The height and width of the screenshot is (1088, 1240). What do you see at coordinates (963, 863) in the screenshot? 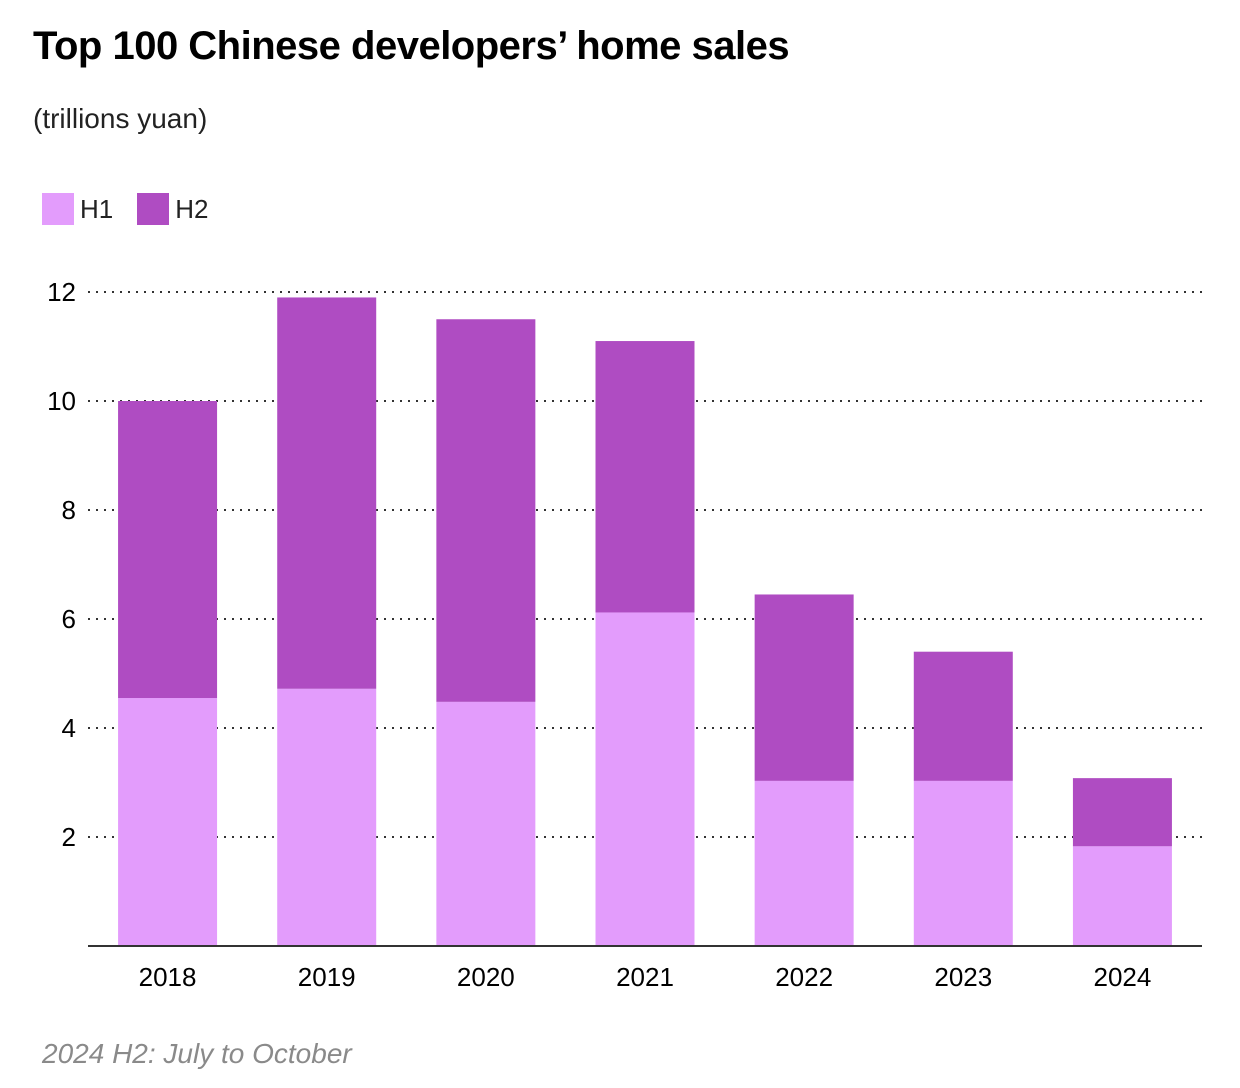
I see `bar-2023-h1` at bounding box center [963, 863].